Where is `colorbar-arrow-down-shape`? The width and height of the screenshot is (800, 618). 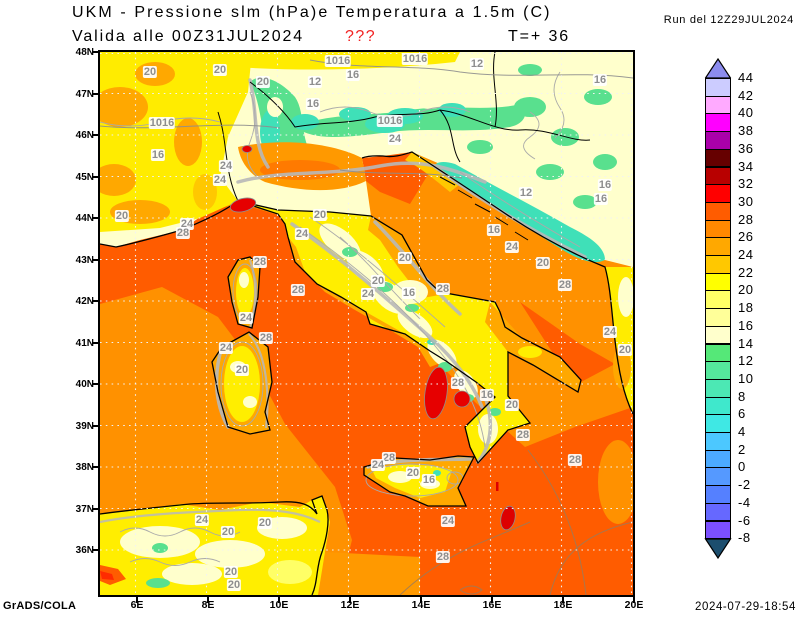 colorbar-arrow-down-shape is located at coordinates (718, 548).